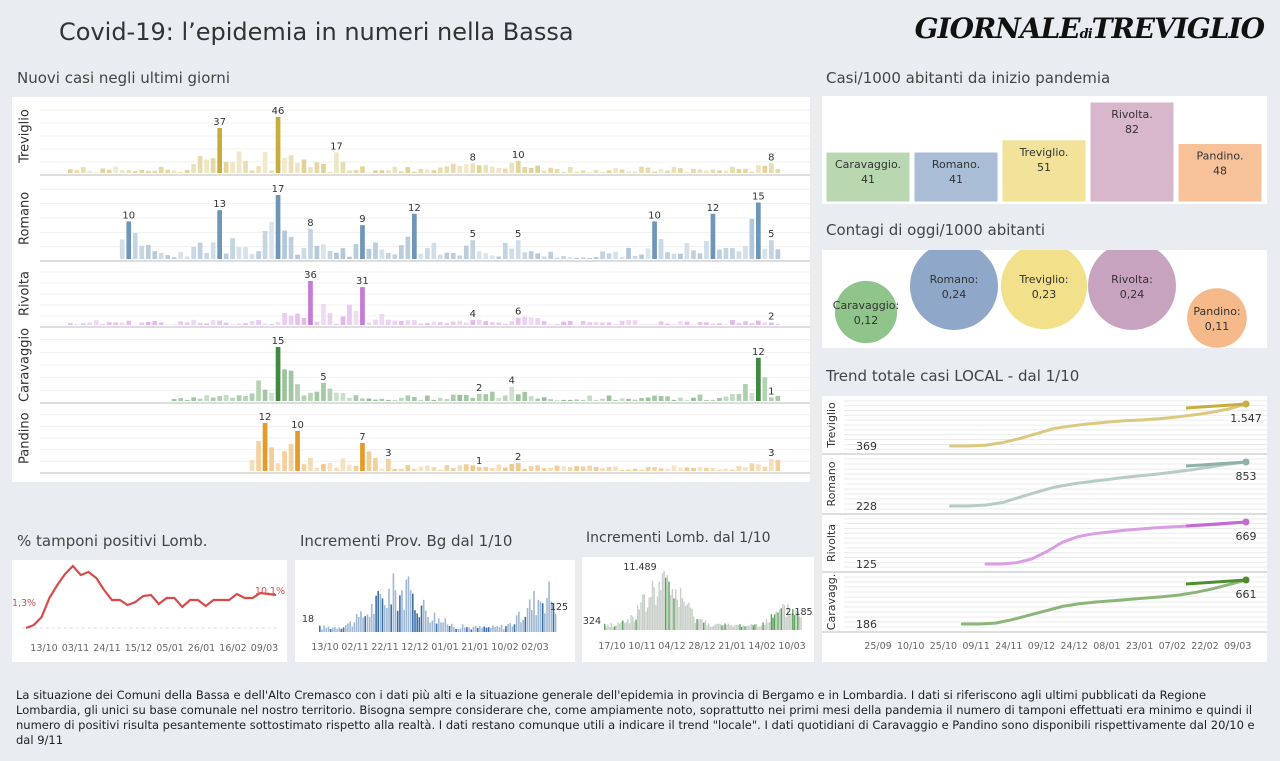 This screenshot has width=1280, height=761. Describe the element at coordinates (868, 177) in the screenshot. I see `per1000-bar` at that location.